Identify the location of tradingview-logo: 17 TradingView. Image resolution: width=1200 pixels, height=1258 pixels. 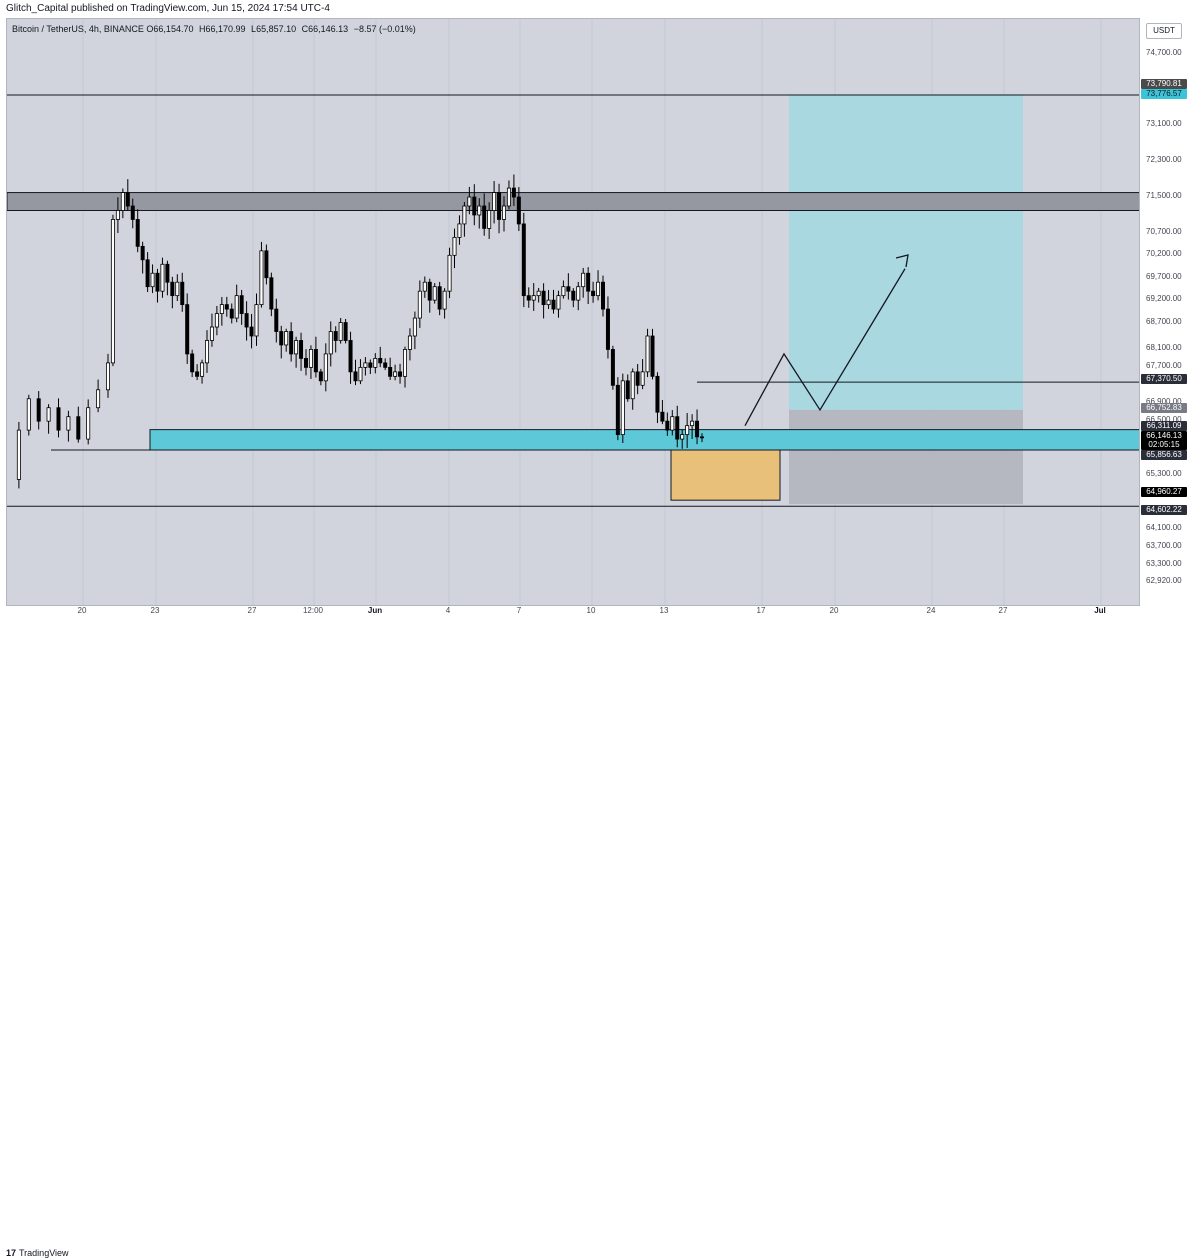
(37, 1253).